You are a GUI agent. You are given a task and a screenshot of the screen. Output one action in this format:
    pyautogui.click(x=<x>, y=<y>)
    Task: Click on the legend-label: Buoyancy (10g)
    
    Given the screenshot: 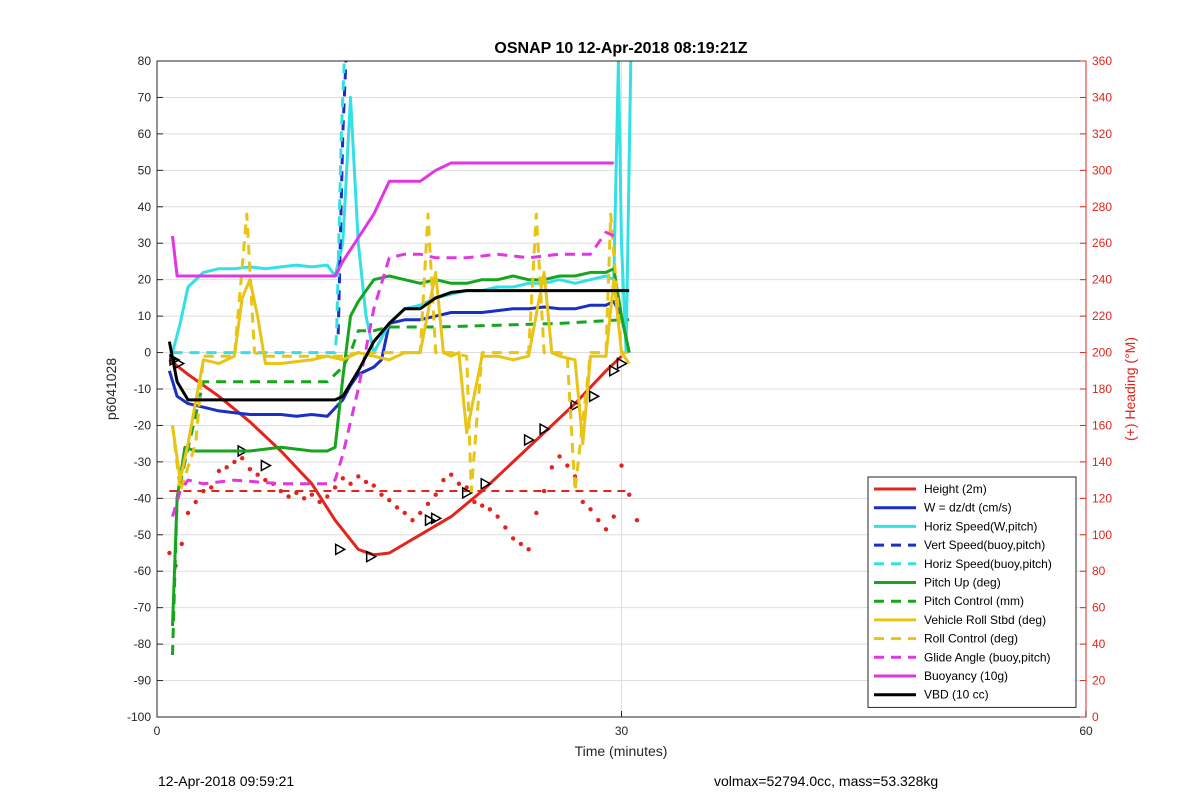 What is the action you would take?
    pyautogui.click(x=966, y=676)
    